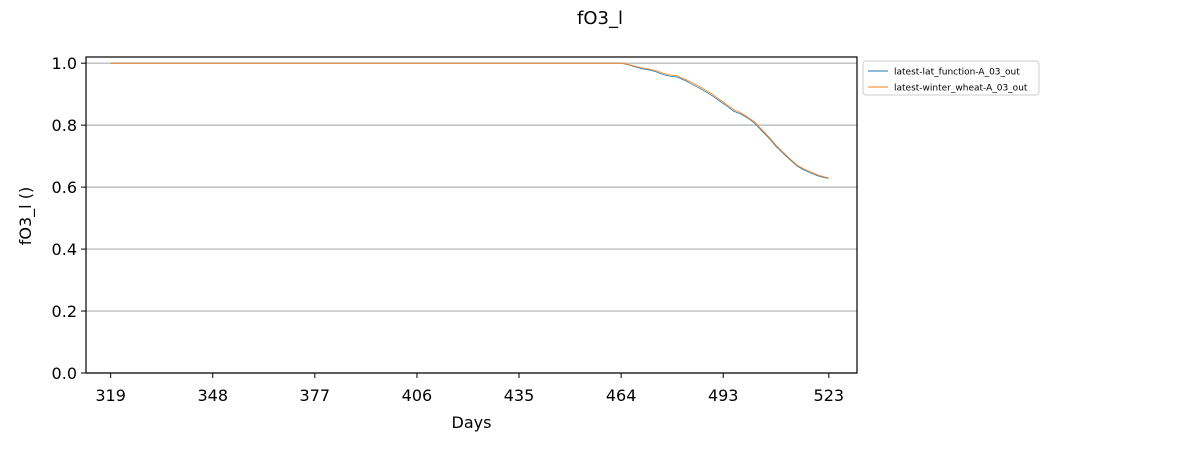  Describe the element at coordinates (621, 395) in the screenshot. I see `x-tick-label: 464` at that location.